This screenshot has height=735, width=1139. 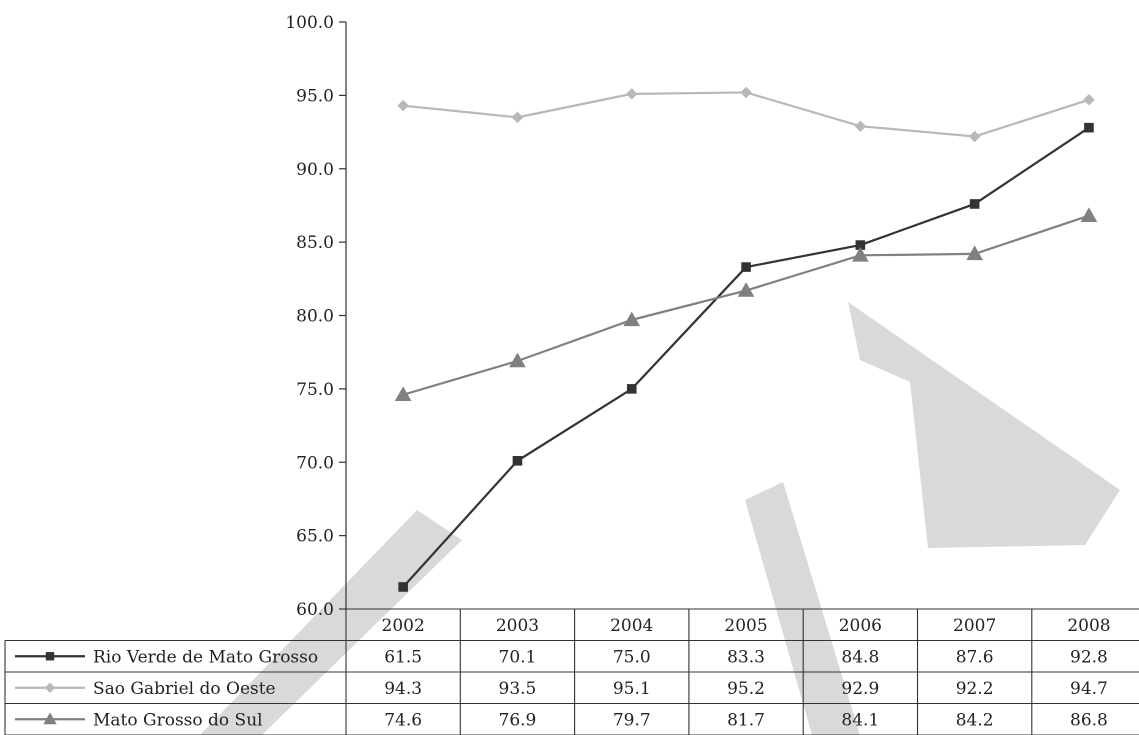 I want to click on data-value-label: 70.1, so click(x=518, y=657).